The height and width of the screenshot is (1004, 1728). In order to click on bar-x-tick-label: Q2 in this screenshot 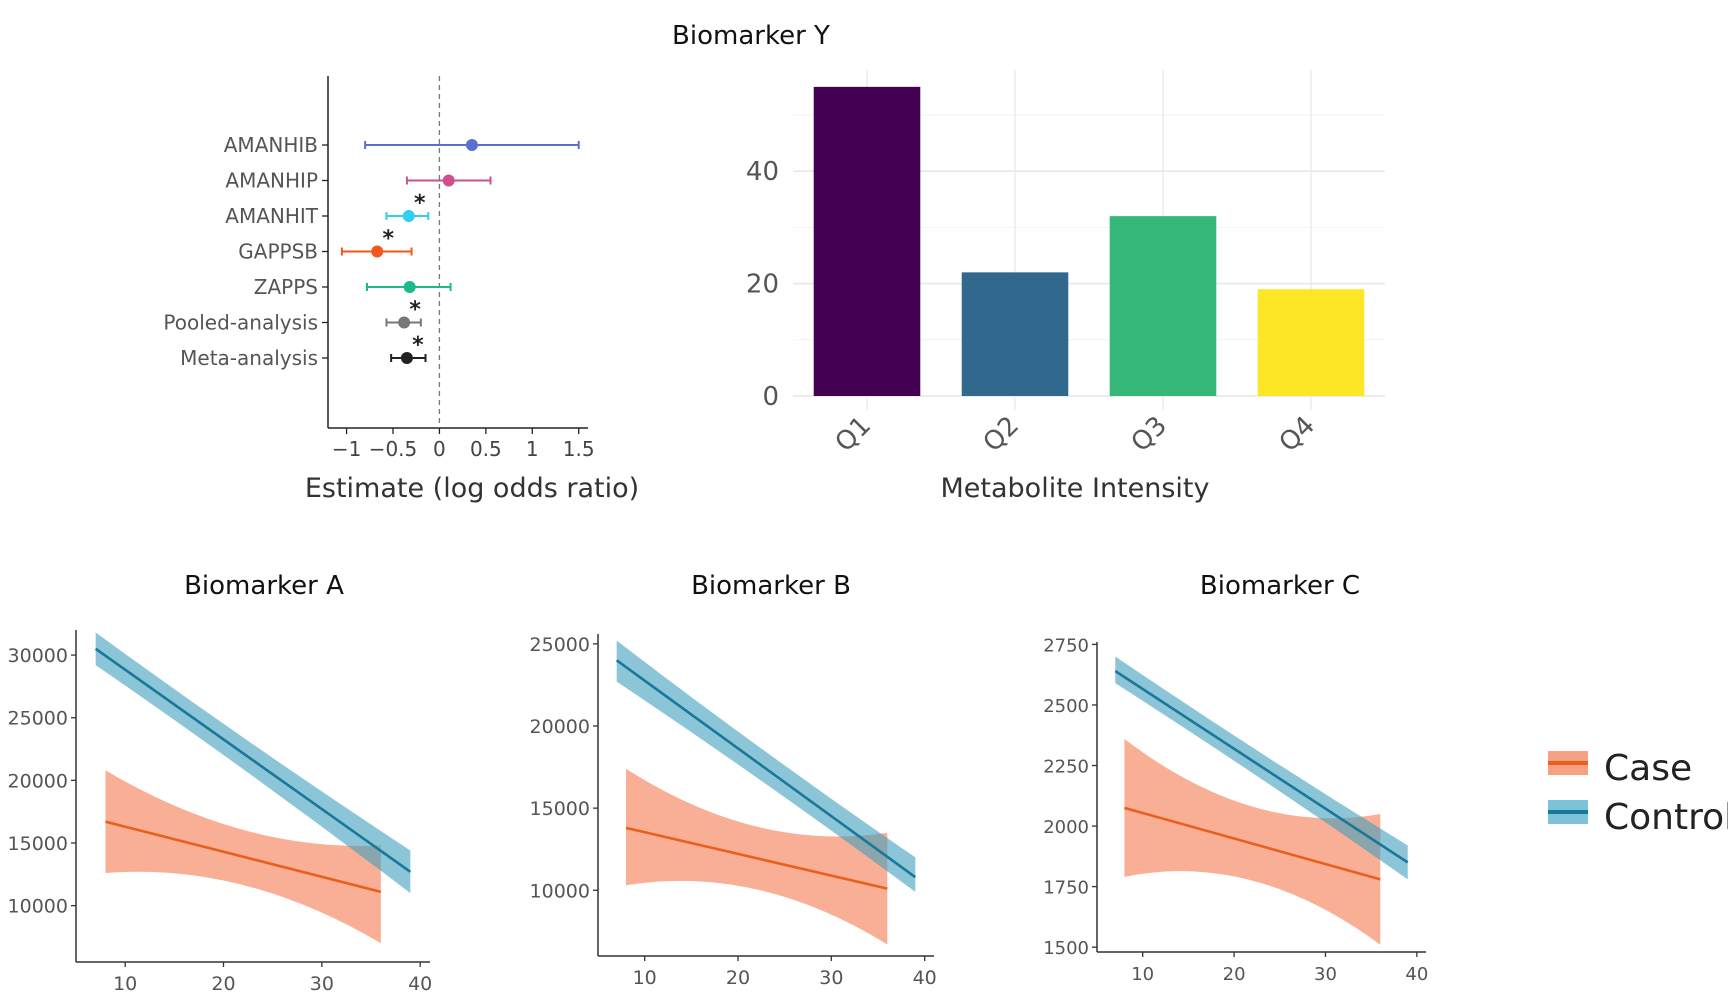, I will do `click(1001, 434)`.